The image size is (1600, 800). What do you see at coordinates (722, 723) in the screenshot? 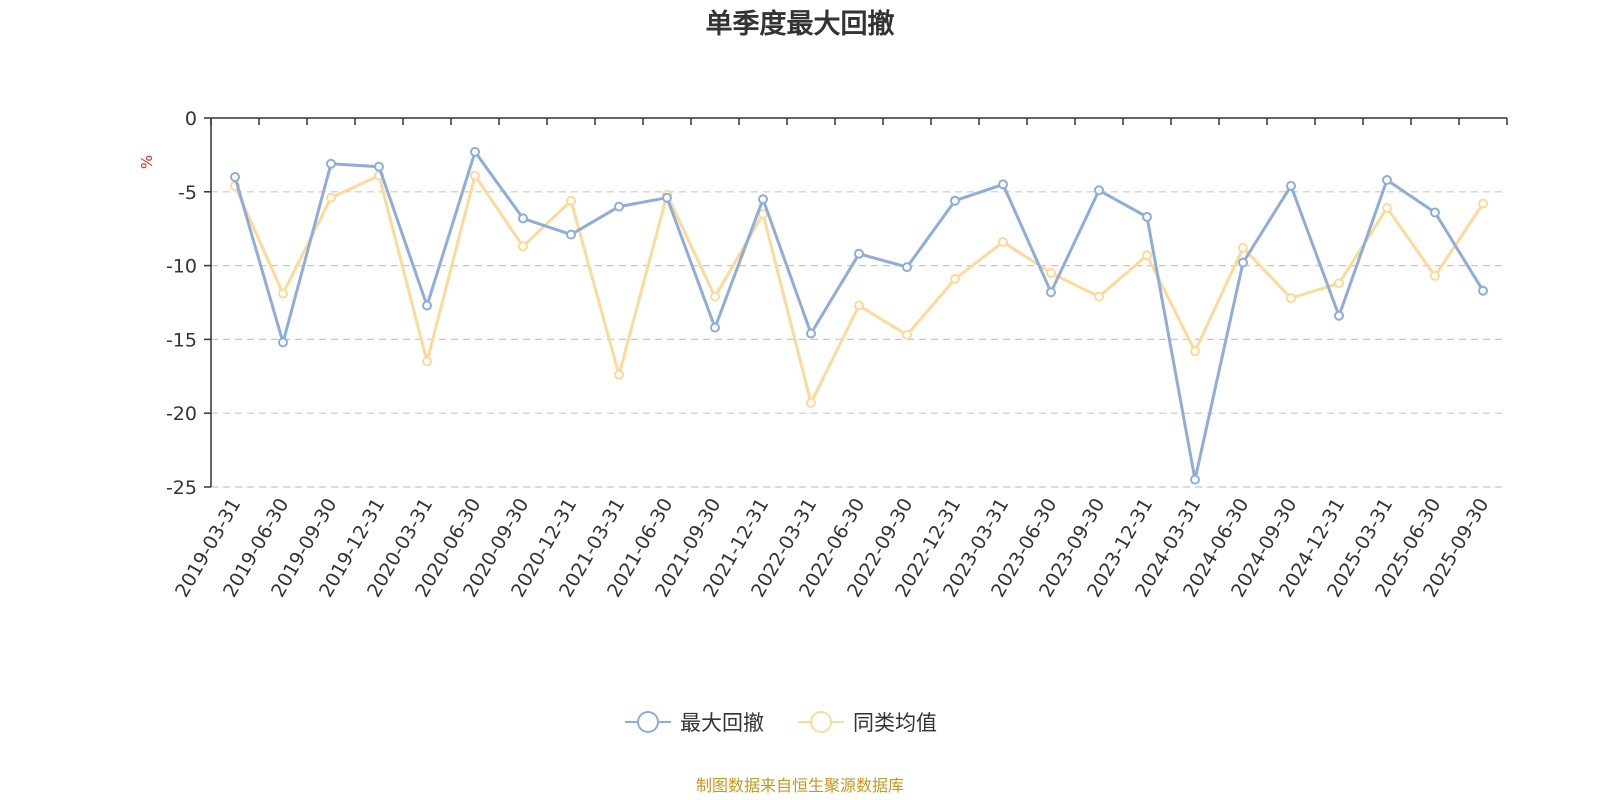
I see `legend-label: 最大回撤` at bounding box center [722, 723].